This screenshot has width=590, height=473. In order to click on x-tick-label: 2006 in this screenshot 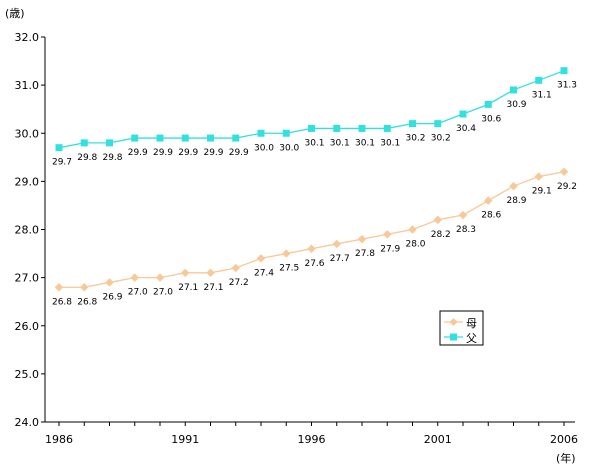, I will do `click(564, 439)`.